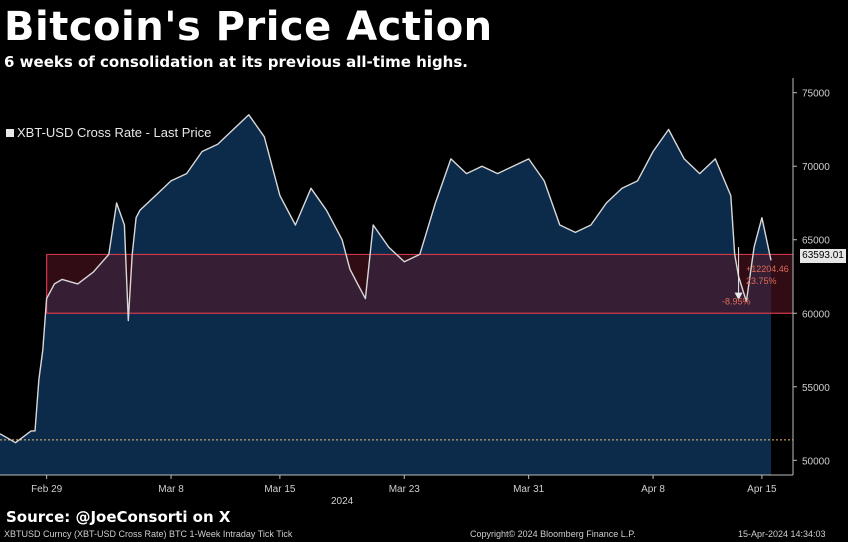 The width and height of the screenshot is (848, 542). What do you see at coordinates (816, 167) in the screenshot?
I see `y-tick-label: 70000` at bounding box center [816, 167].